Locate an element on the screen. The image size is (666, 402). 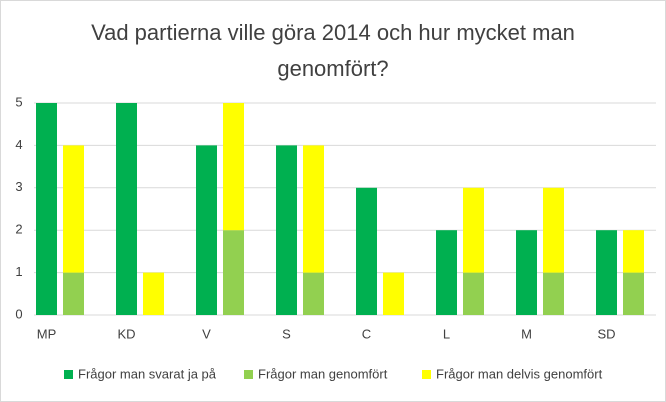
x-tick-label: V is located at coordinates (206, 333).